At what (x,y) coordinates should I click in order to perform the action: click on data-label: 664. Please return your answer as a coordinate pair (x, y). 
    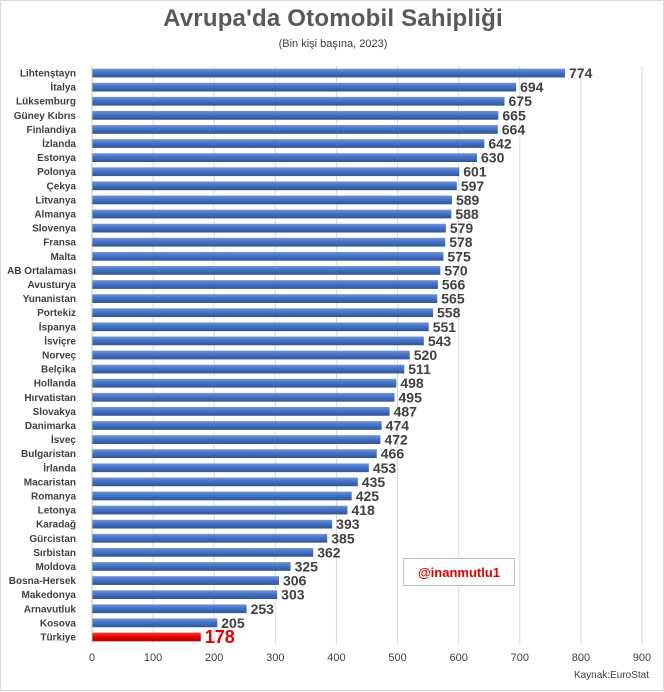
    Looking at the image, I should click on (514, 129).